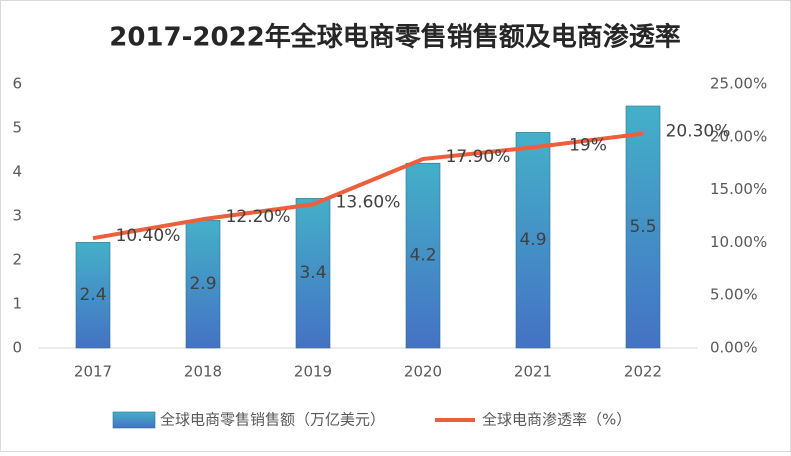 The width and height of the screenshot is (791, 456). What do you see at coordinates (17, 348) in the screenshot?
I see `y-tick-label: 0` at bounding box center [17, 348].